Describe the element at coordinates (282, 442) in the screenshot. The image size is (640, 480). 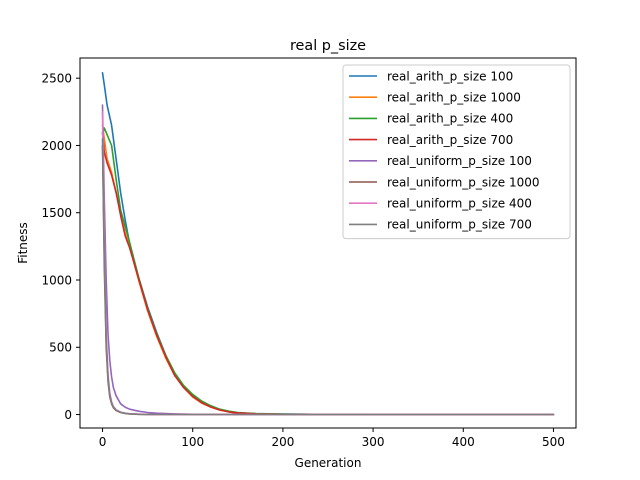
I see `x-tick-label: 200` at that location.